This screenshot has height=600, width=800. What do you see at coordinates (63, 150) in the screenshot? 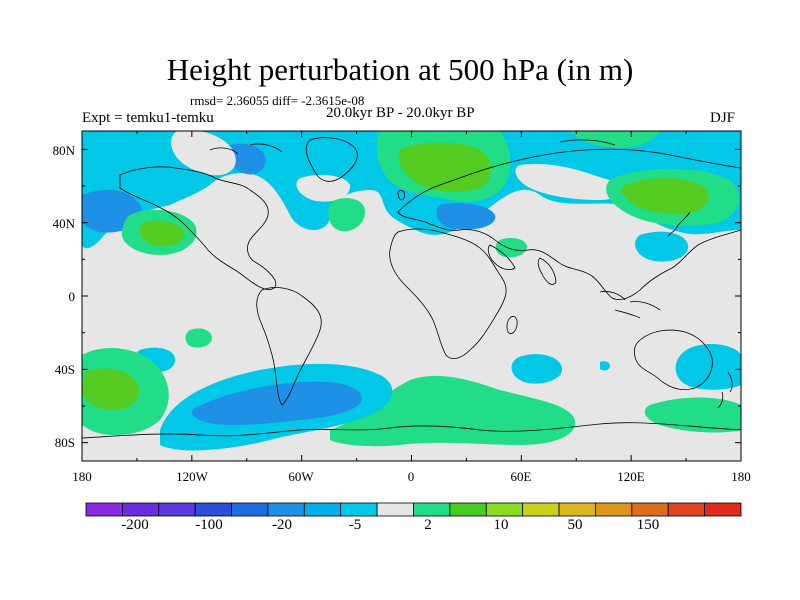
I see `lat-label: 80N` at bounding box center [63, 150].